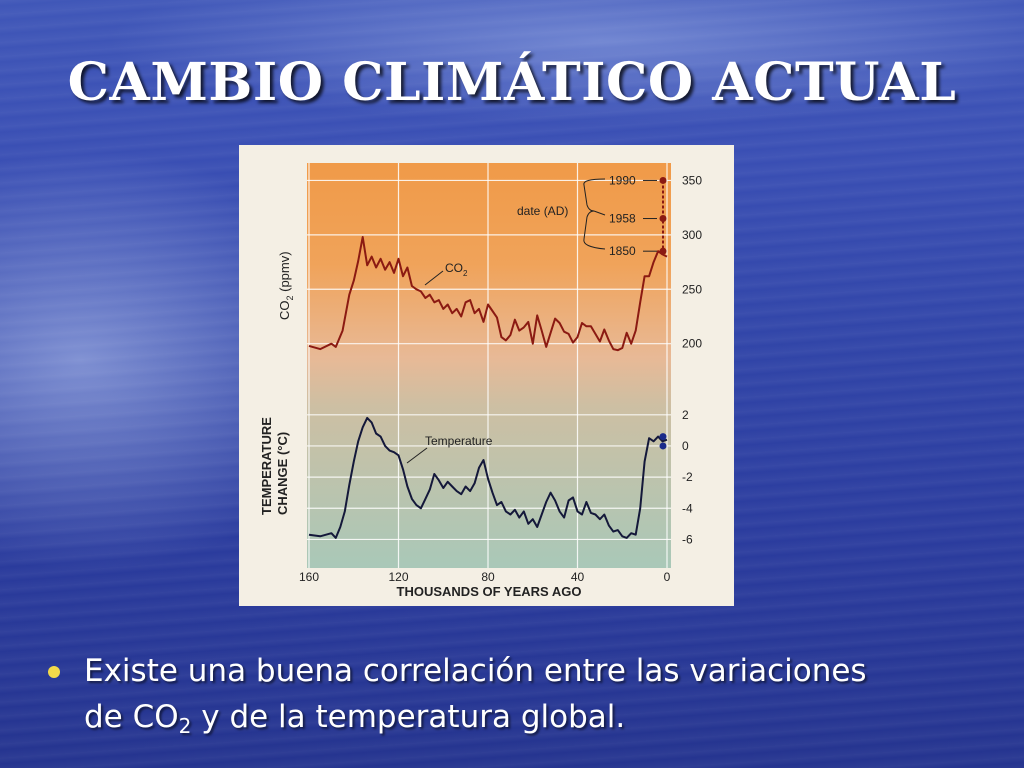  I want to click on temperature-tick-label: -4, so click(687, 508).